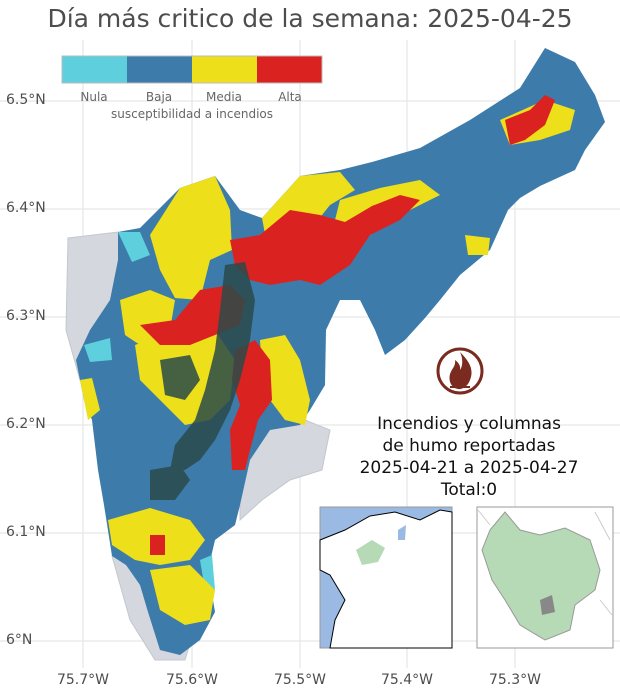  Describe the element at coordinates (514, 680) in the screenshot. I see `lon-tick: 75.3°W` at that location.